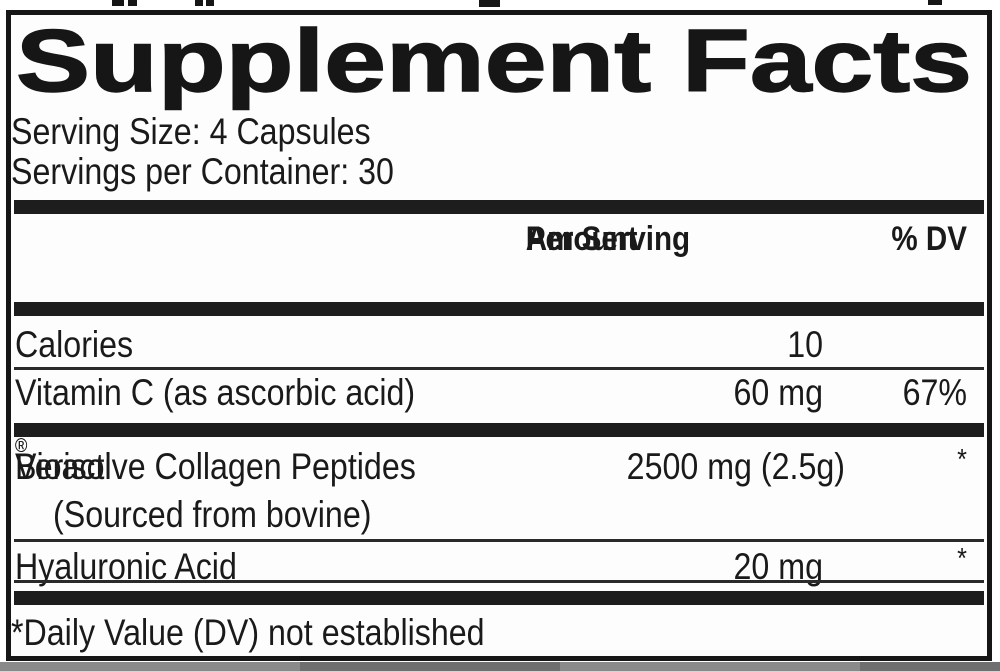  Describe the element at coordinates (215, 466) in the screenshot. I see `collagen-name-part: Bioactive Collagen Peptides` at that location.